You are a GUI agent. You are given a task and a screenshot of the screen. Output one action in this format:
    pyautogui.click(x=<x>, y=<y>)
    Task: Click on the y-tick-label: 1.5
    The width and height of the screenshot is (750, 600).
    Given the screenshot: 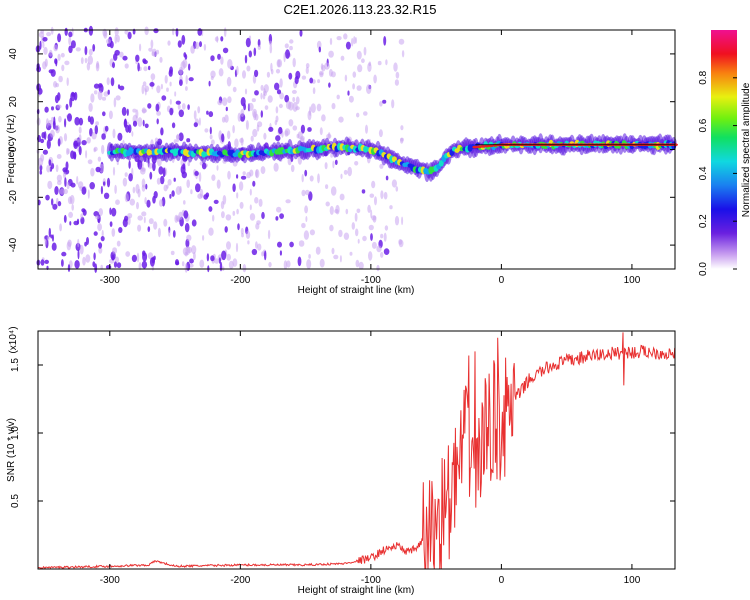 What is the action you would take?
    pyautogui.click(x=15, y=365)
    